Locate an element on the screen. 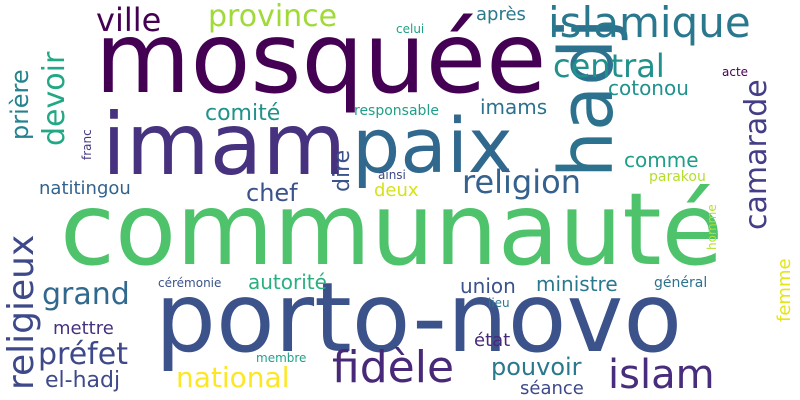  word-imams: imams is located at coordinates (514, 107).